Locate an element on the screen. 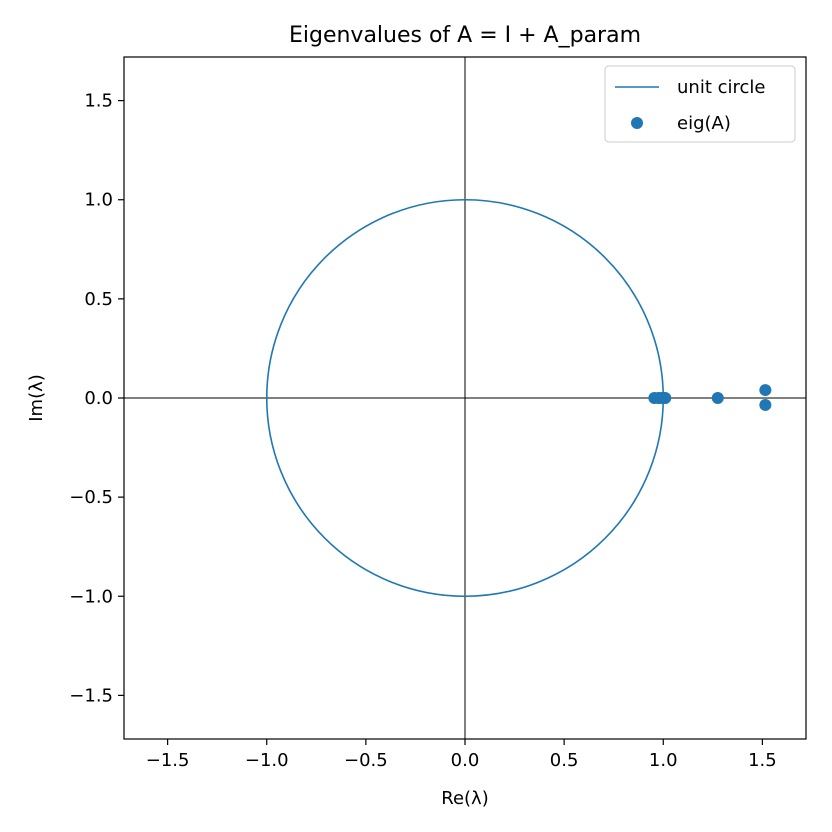  x-tick-label-0: −1.5 is located at coordinates (168, 760).